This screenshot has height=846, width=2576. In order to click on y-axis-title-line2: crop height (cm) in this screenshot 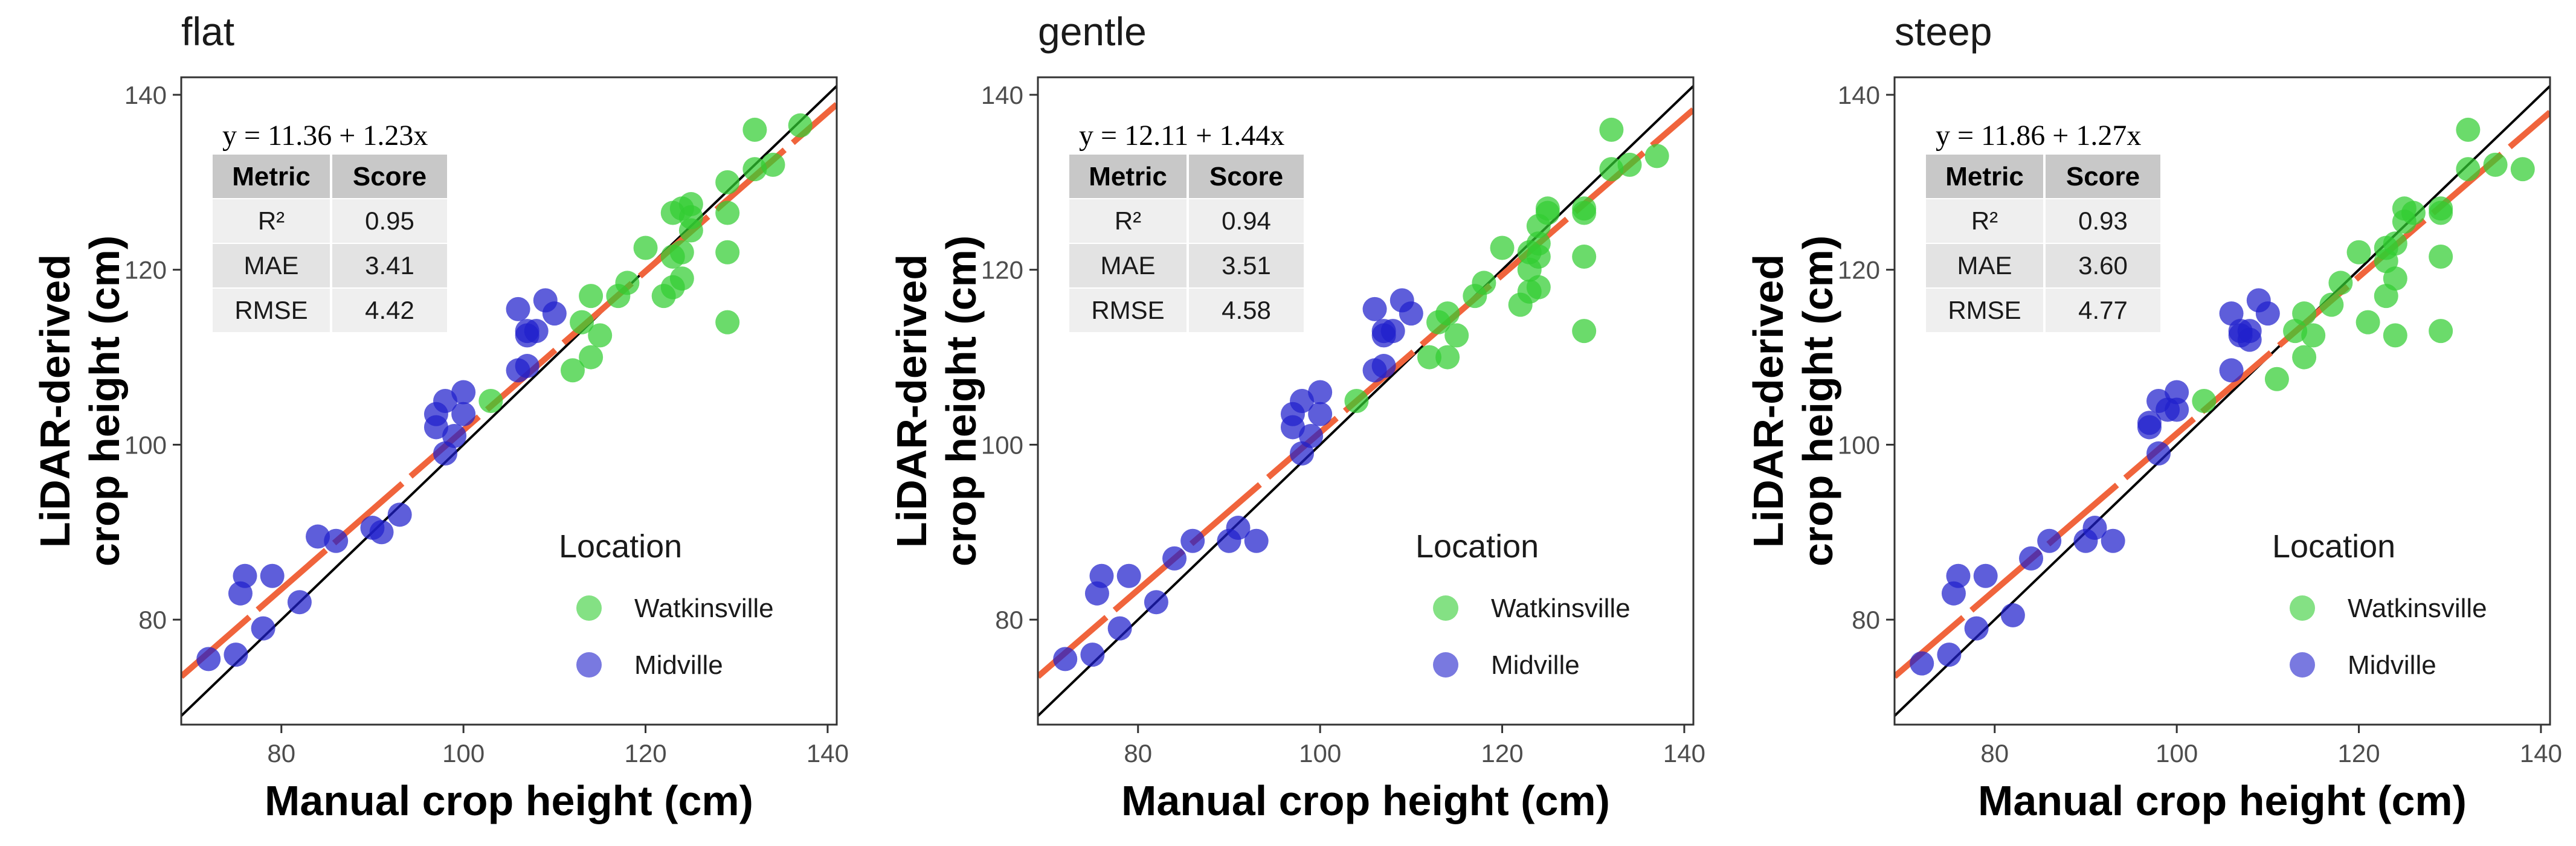, I will do `click(961, 401)`.